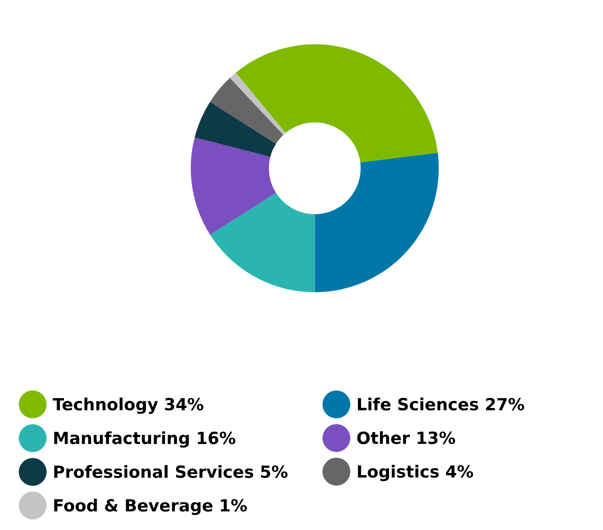  I want to click on legend-label: Other 13%, so click(406, 437).